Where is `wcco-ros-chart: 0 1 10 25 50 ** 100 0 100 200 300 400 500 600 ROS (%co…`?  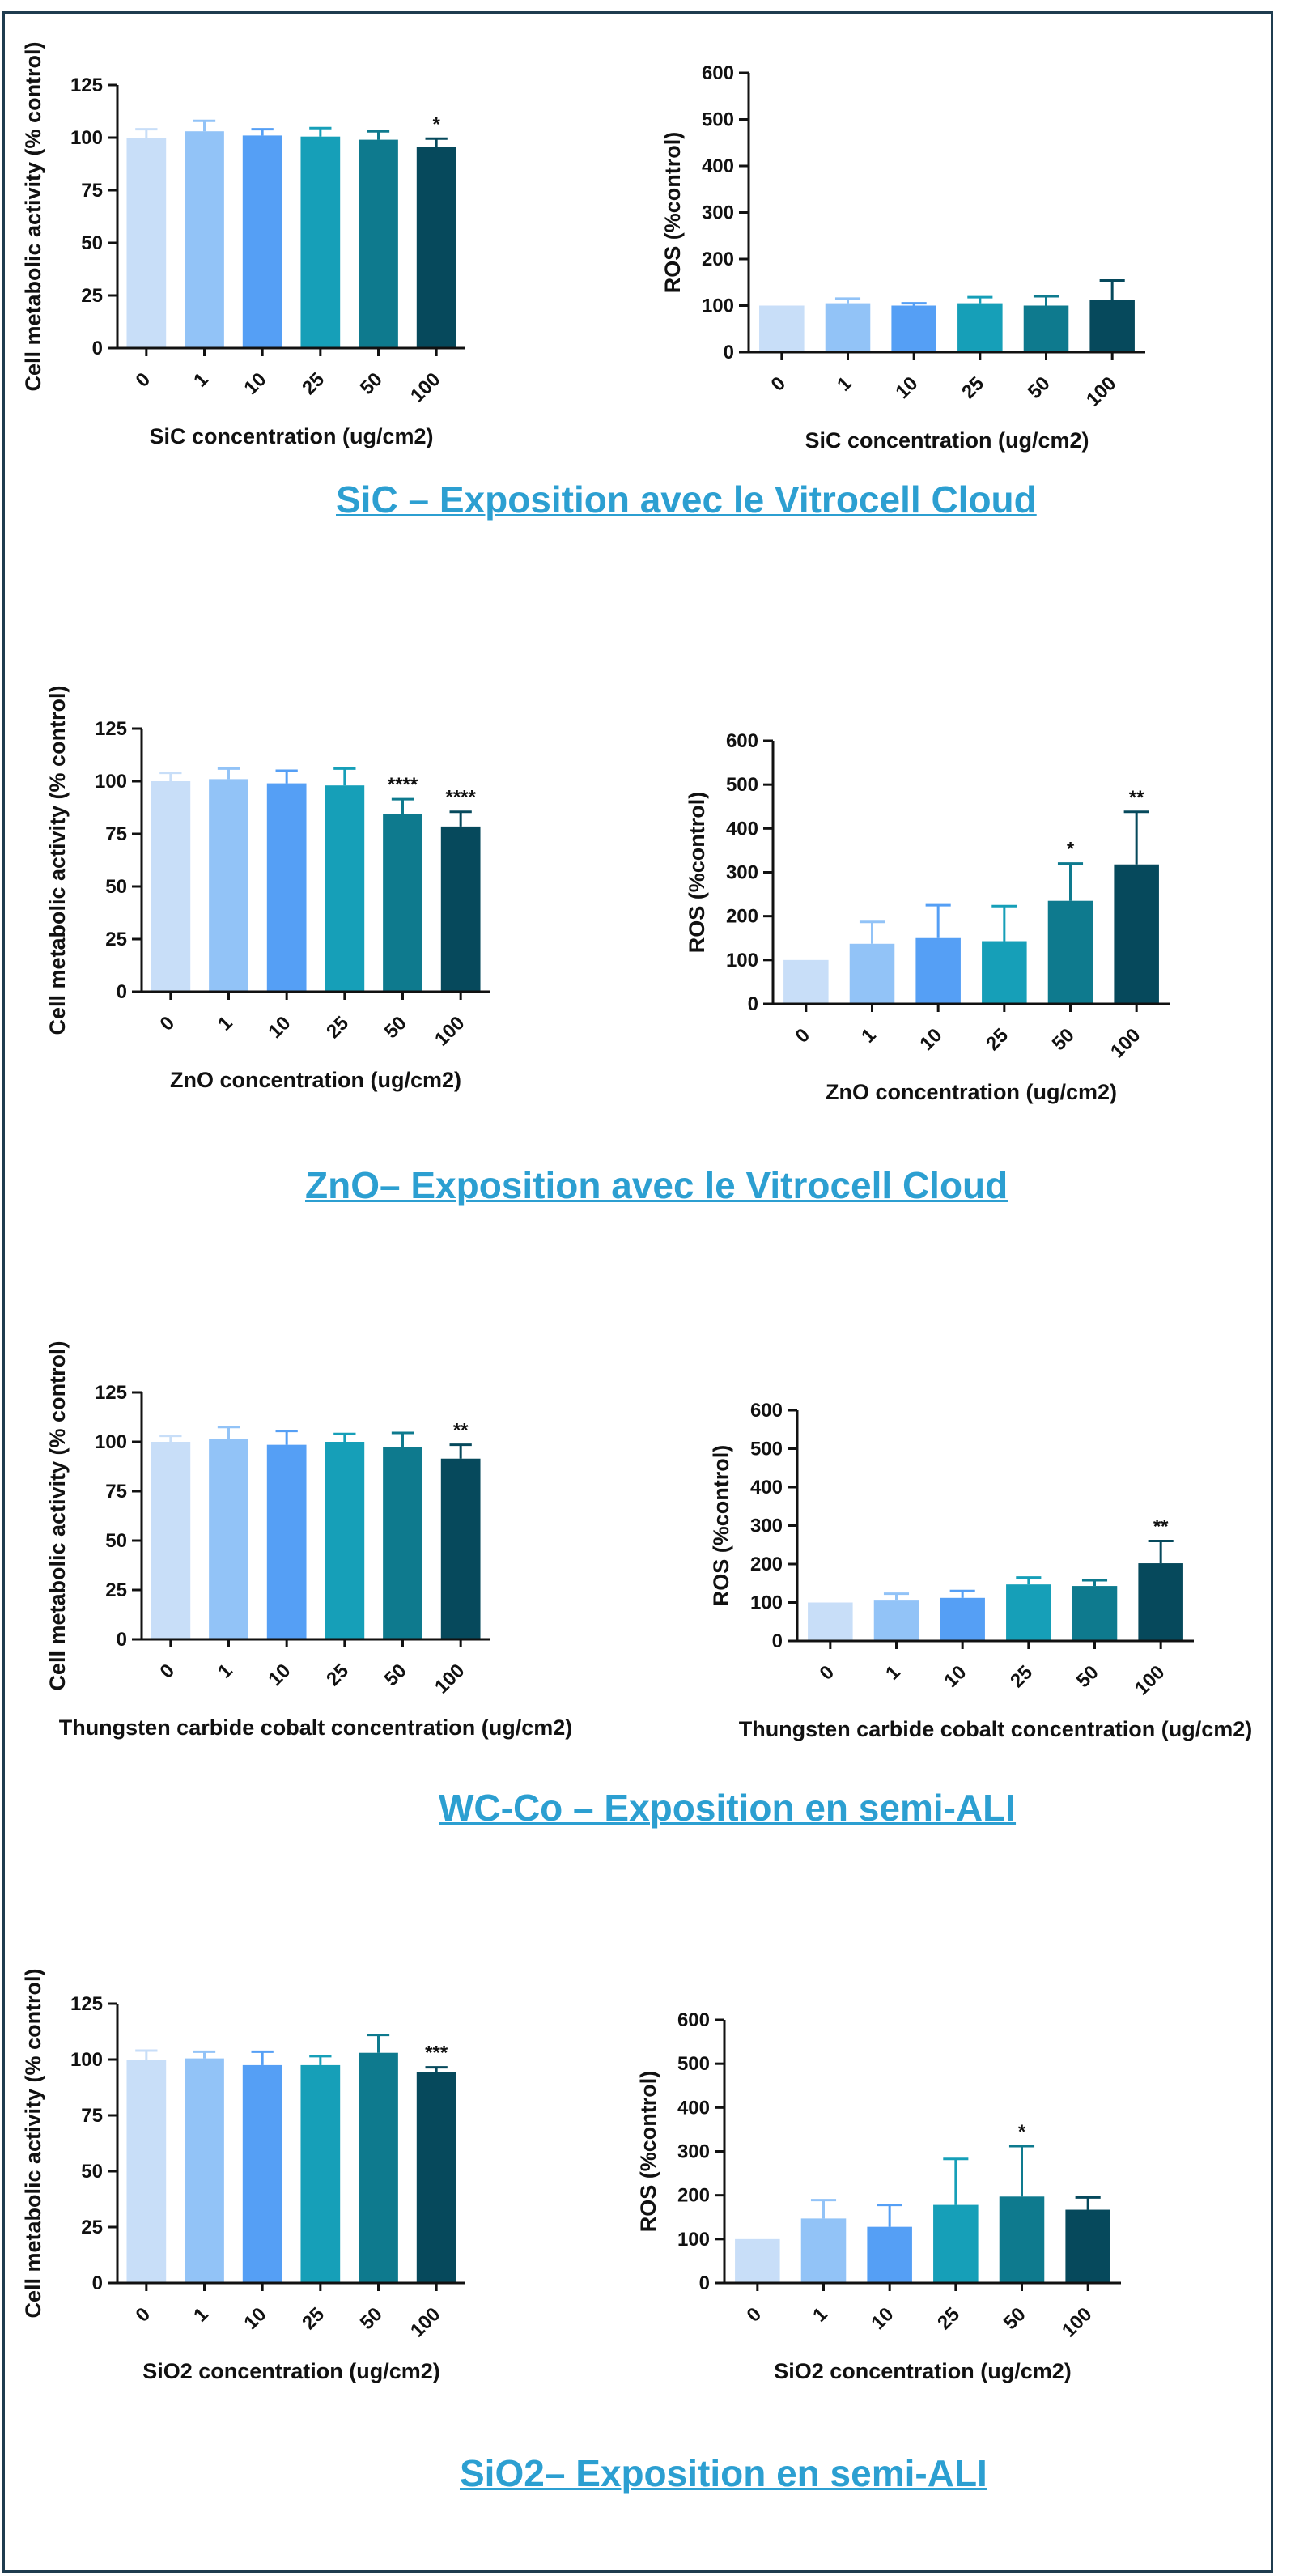 wcco-ros-chart: 0 1 10 25 50 ** 100 0 100 200 300 400 500 600 ROS (%co… is located at coordinates (995, 1585).